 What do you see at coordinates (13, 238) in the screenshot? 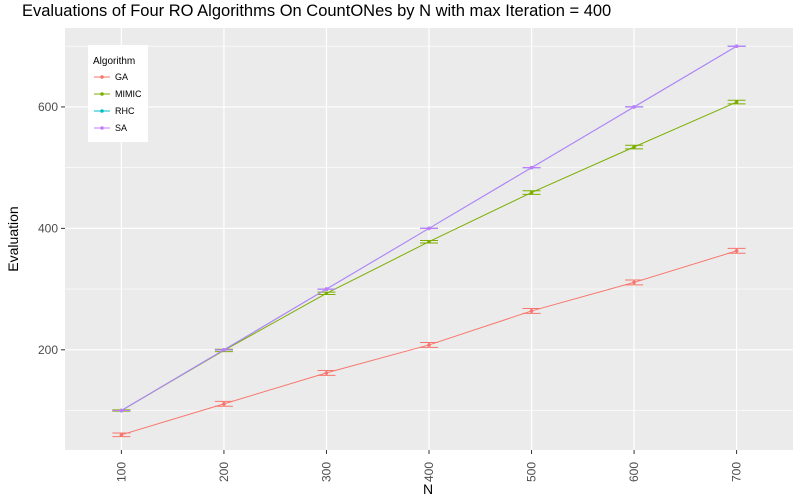
I see `y-axis-title: Evaluation` at bounding box center [13, 238].